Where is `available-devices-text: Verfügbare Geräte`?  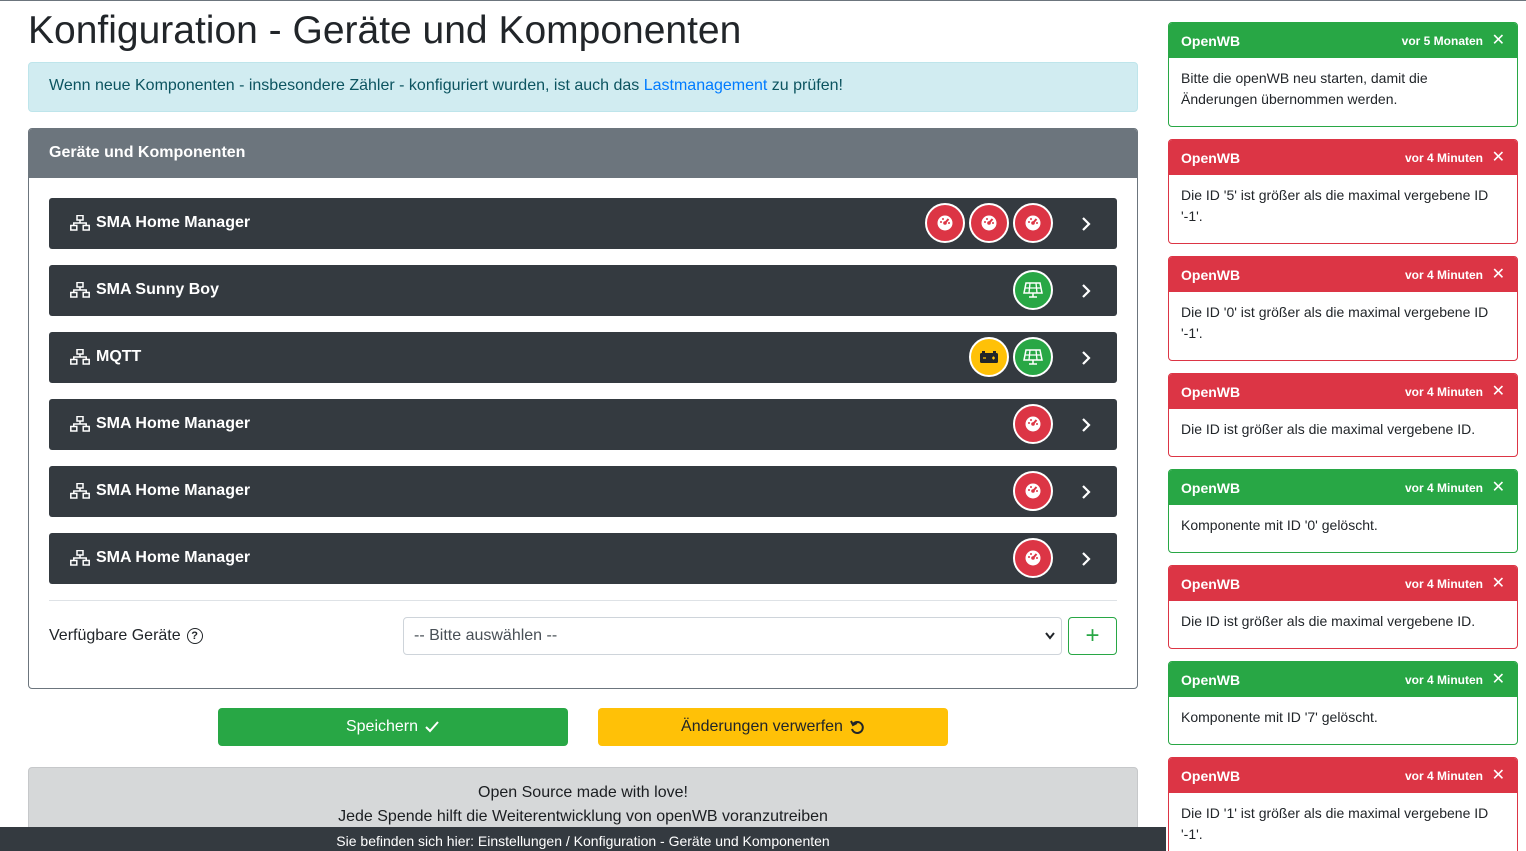 available-devices-text: Verfügbare Geräte is located at coordinates (115, 635).